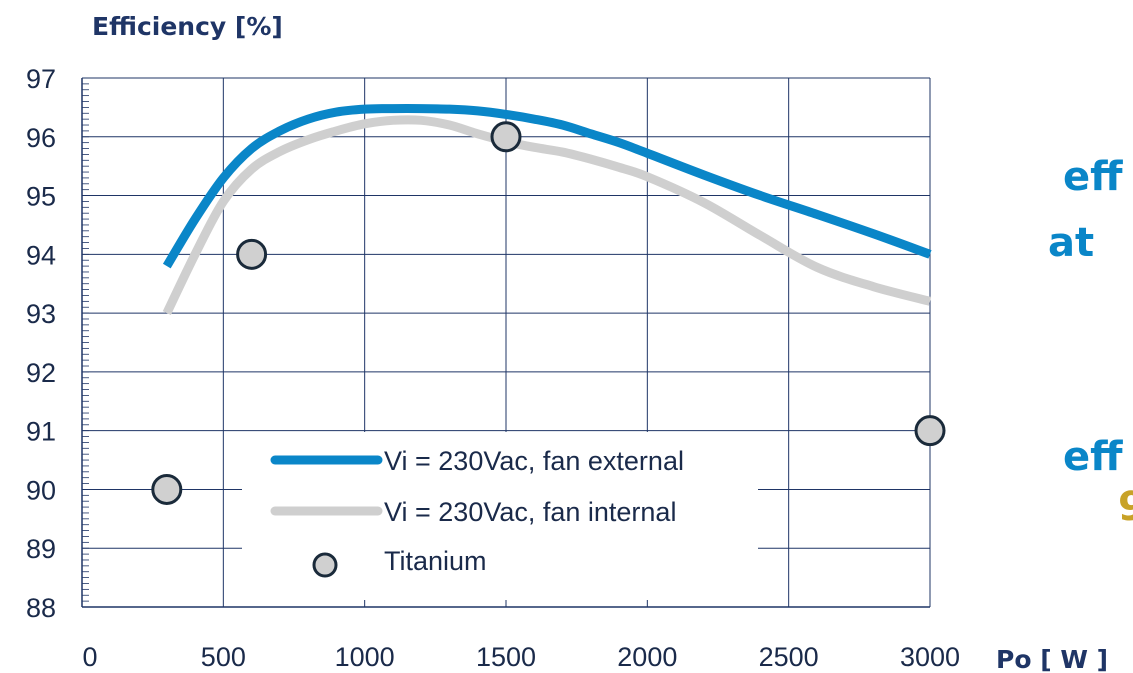 The height and width of the screenshot is (673, 1133). What do you see at coordinates (1093, 177) in the screenshot?
I see `side-text-line-1: eff` at bounding box center [1093, 177].